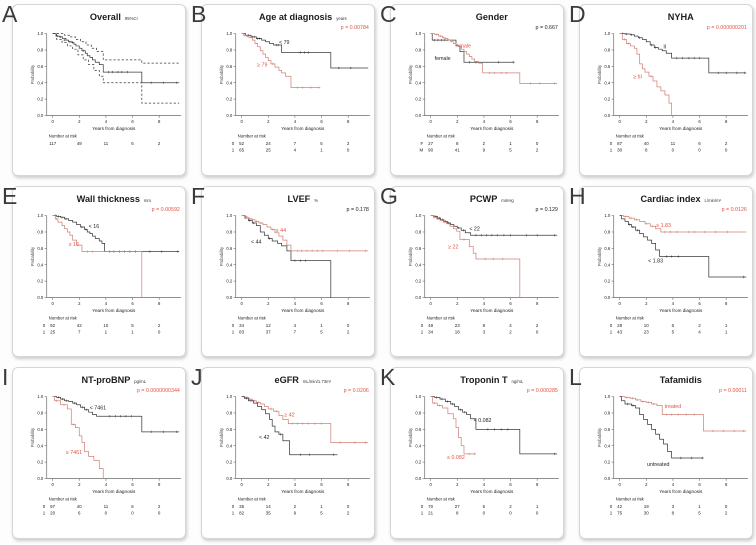  Describe the element at coordinates (646, 150) in the screenshot. I see `risk-value: 8` at that location.